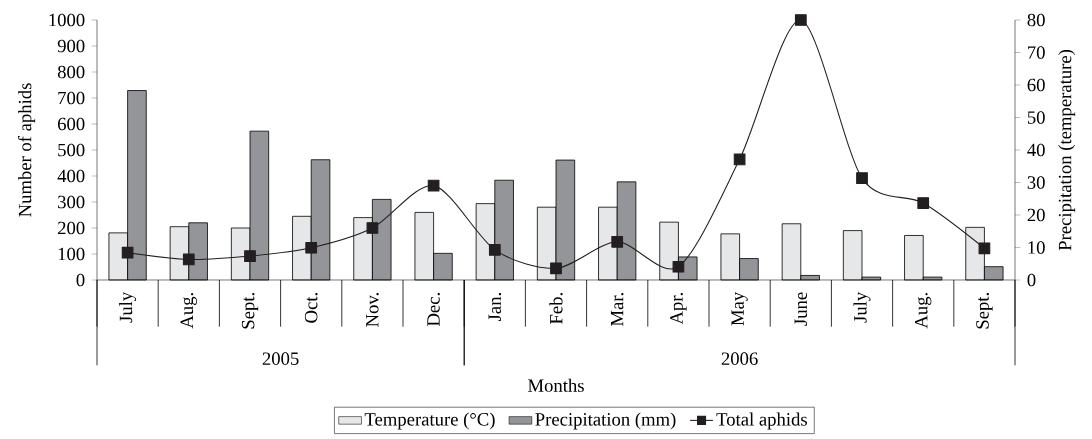 This screenshot has width=1092, height=439. What do you see at coordinates (71, 72) in the screenshot?
I see `y-tick-label: 800` at bounding box center [71, 72].